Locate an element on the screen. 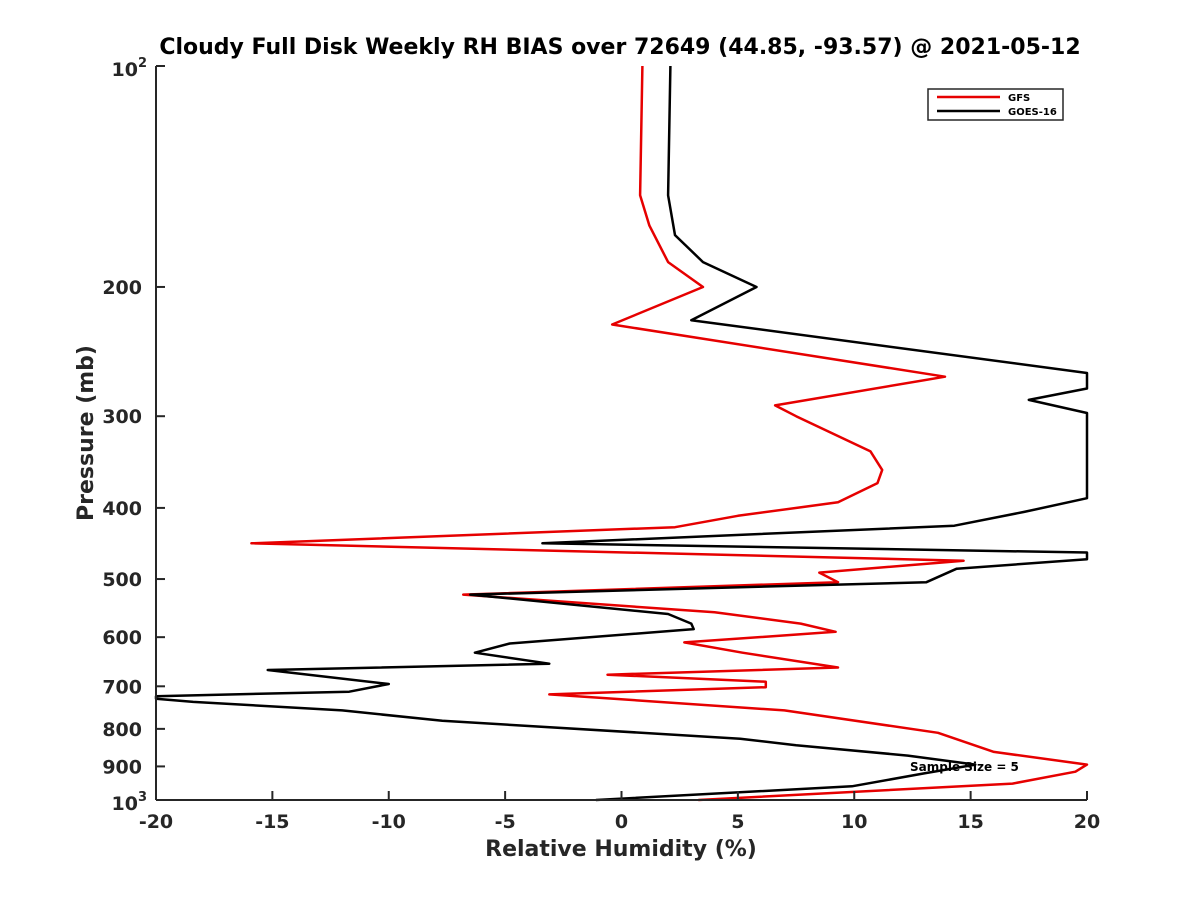  y-tick-label: 10³ is located at coordinates (130, 802).